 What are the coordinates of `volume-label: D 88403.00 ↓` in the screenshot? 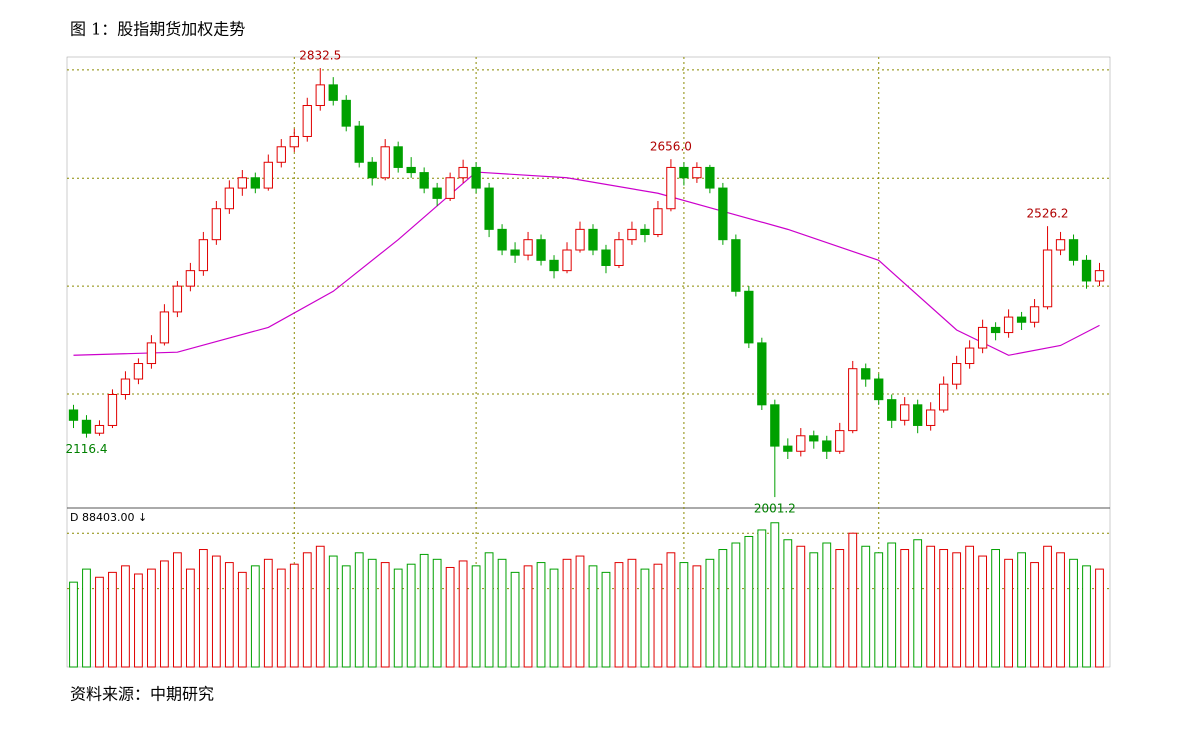 It's located at (108, 517).